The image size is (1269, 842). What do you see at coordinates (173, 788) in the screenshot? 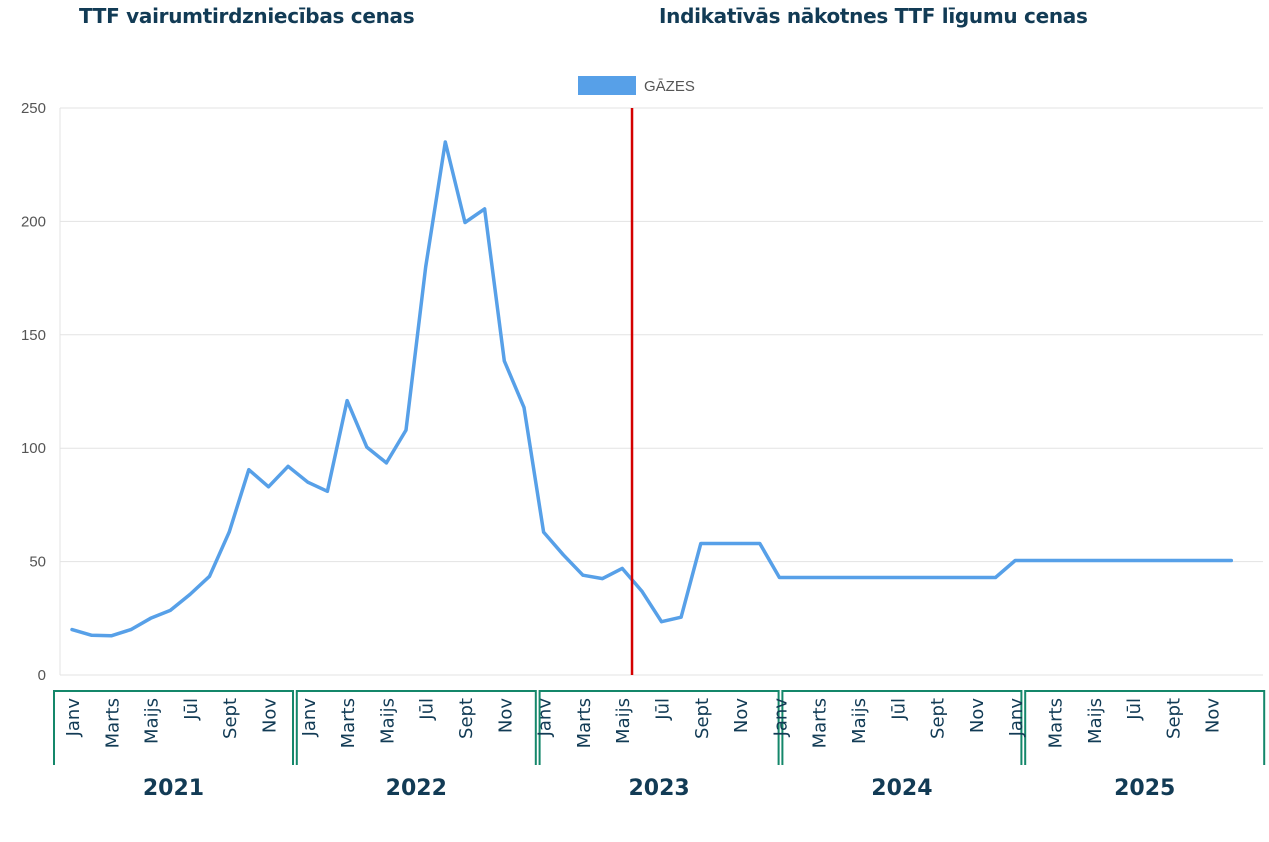
I see `year-label: 2021` at bounding box center [173, 788].